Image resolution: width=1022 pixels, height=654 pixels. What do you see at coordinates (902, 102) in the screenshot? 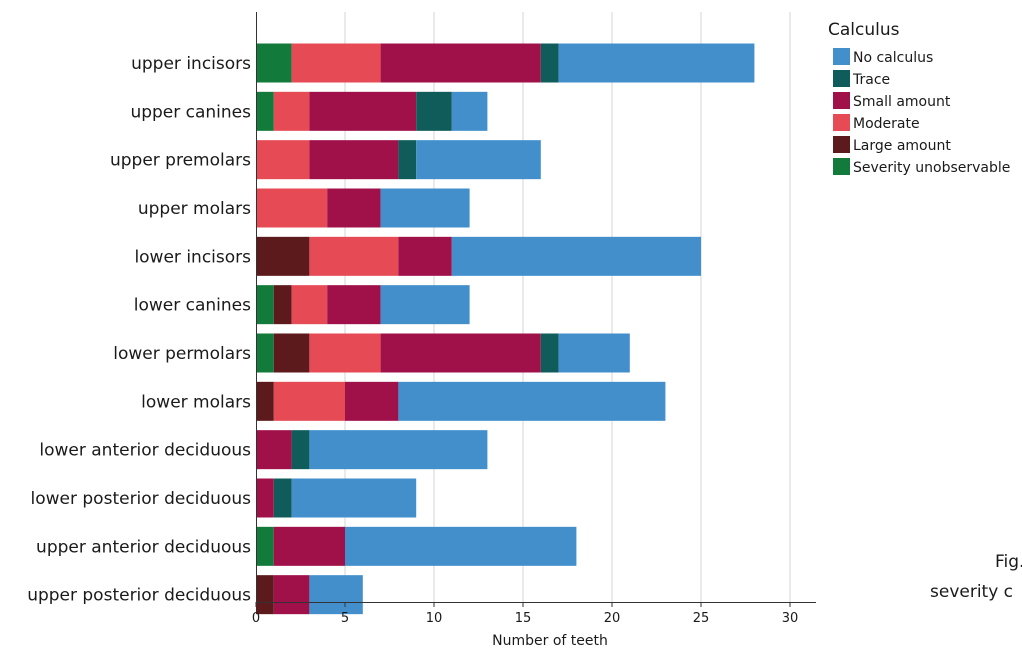
I see `legend-label: Small amount` at bounding box center [902, 102].